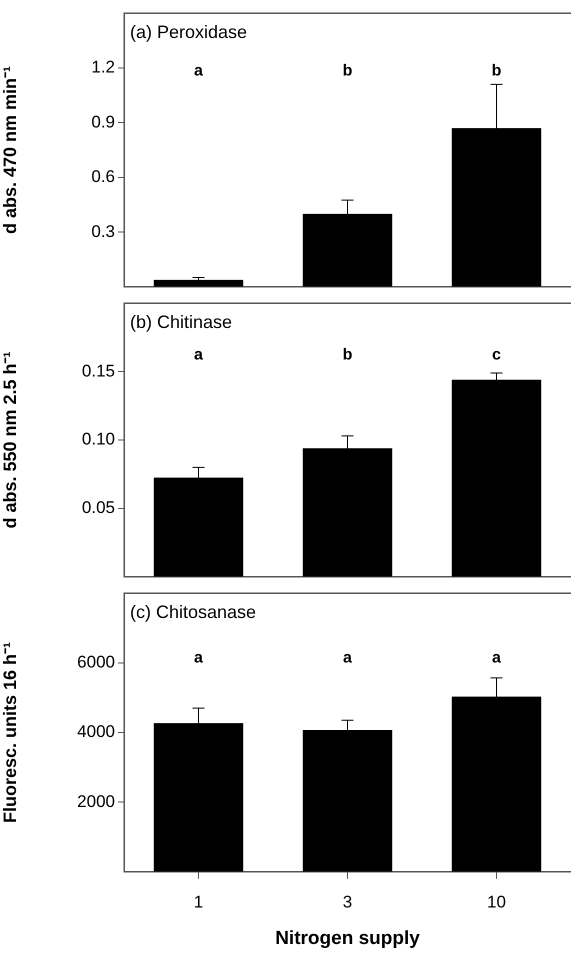  I want to click on x-tick-label: 3, so click(347, 902).